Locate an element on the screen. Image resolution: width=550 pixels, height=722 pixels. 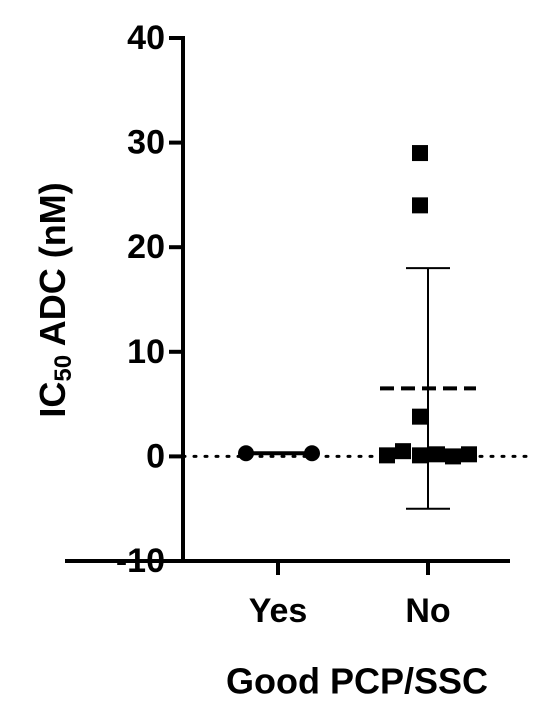
y-label-part: IC is located at coordinates (52, 400).